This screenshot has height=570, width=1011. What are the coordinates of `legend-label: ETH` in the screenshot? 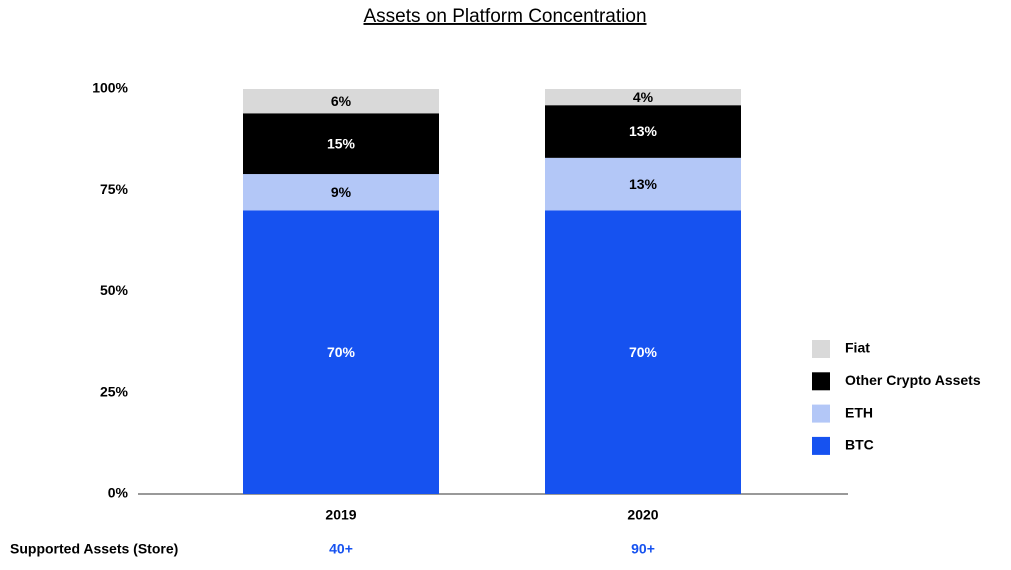 It's located at (859, 412).